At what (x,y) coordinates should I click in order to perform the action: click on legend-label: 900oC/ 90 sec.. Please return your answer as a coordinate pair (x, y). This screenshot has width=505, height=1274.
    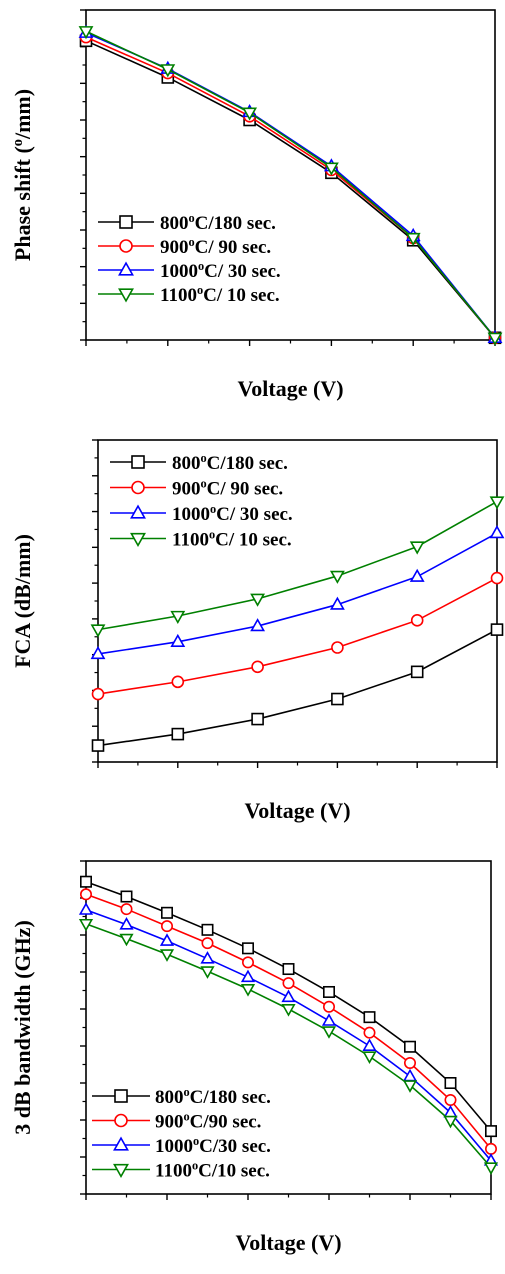
    Looking at the image, I should click on (227, 488).